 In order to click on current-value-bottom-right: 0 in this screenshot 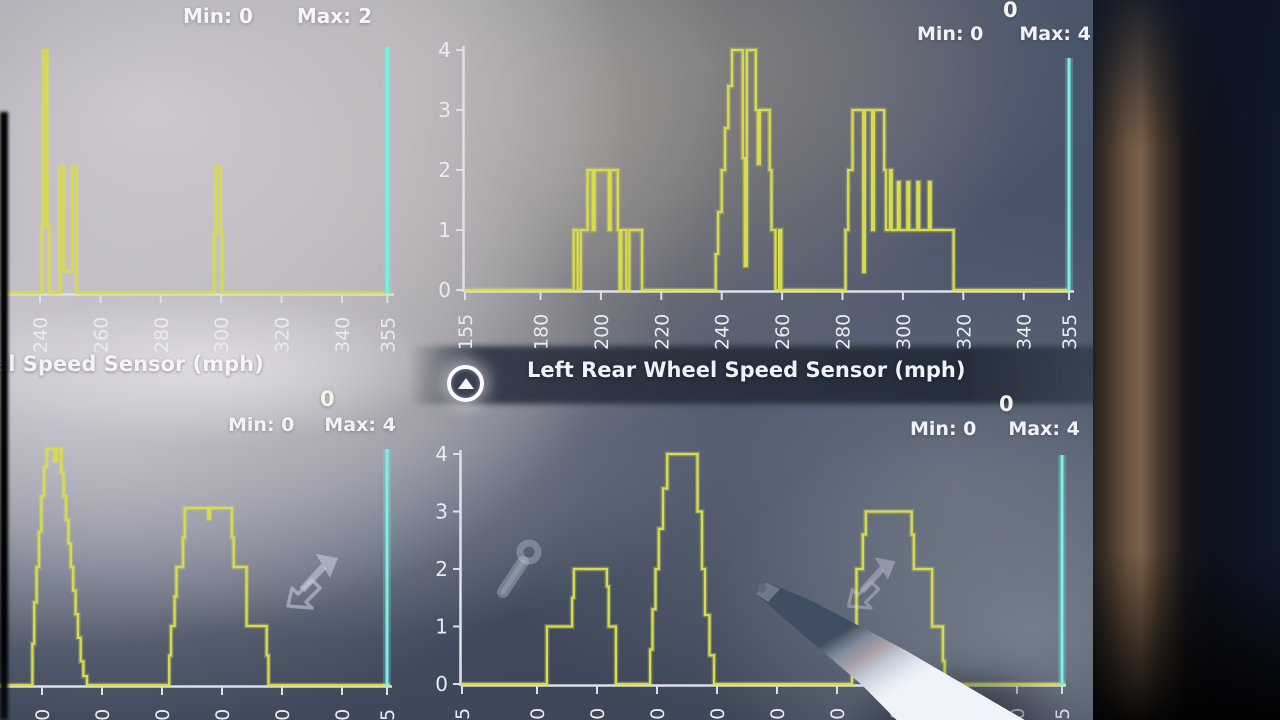, I will do `click(1006, 404)`.